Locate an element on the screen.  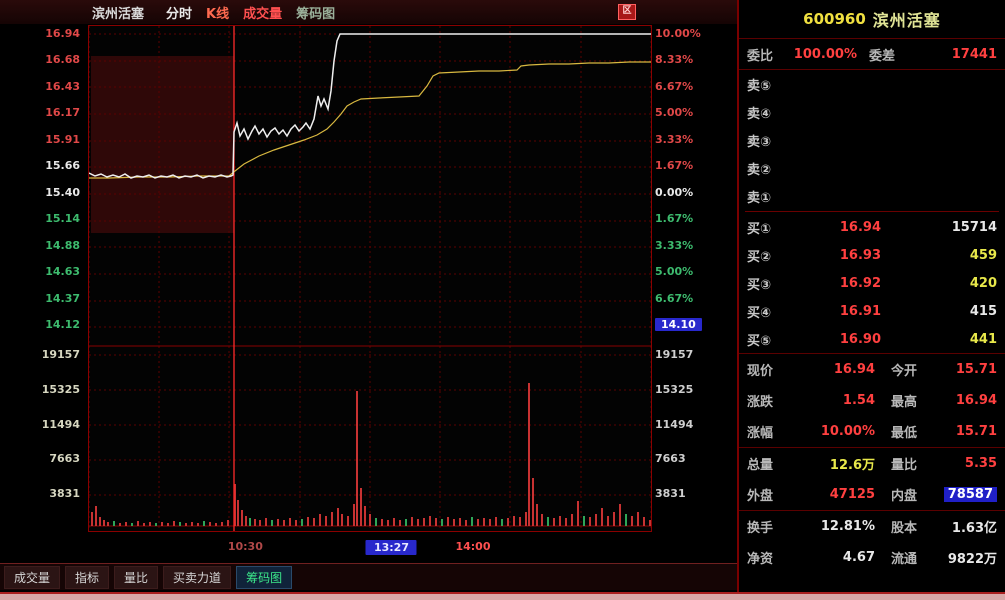
stat-value-2-text: 15.71 is located at coordinates (976, 431).